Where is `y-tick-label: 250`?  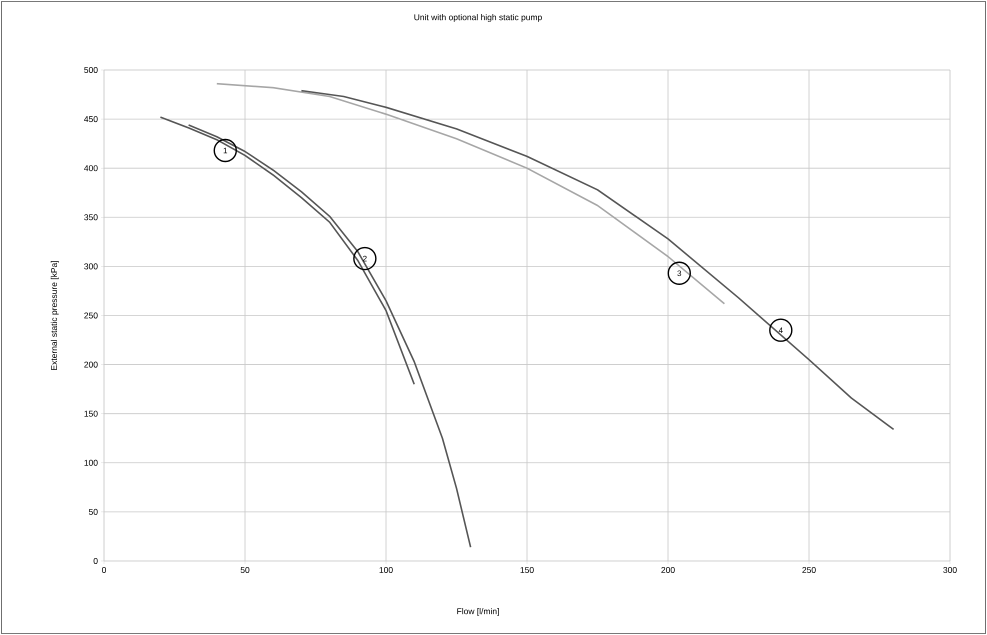 y-tick-label: 250 is located at coordinates (91, 315).